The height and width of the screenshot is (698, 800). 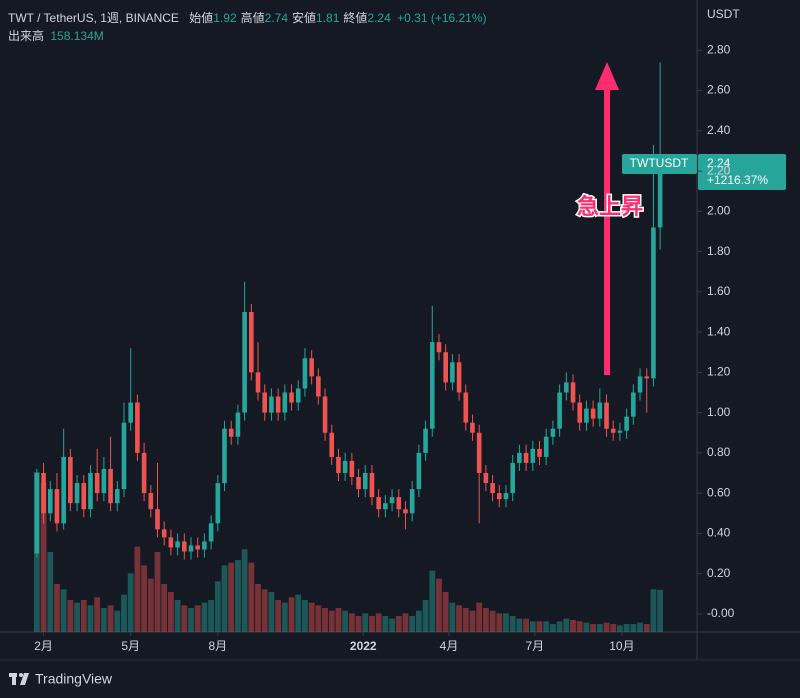 What do you see at coordinates (74, 679) in the screenshot?
I see `brand: TradingView` at bounding box center [74, 679].